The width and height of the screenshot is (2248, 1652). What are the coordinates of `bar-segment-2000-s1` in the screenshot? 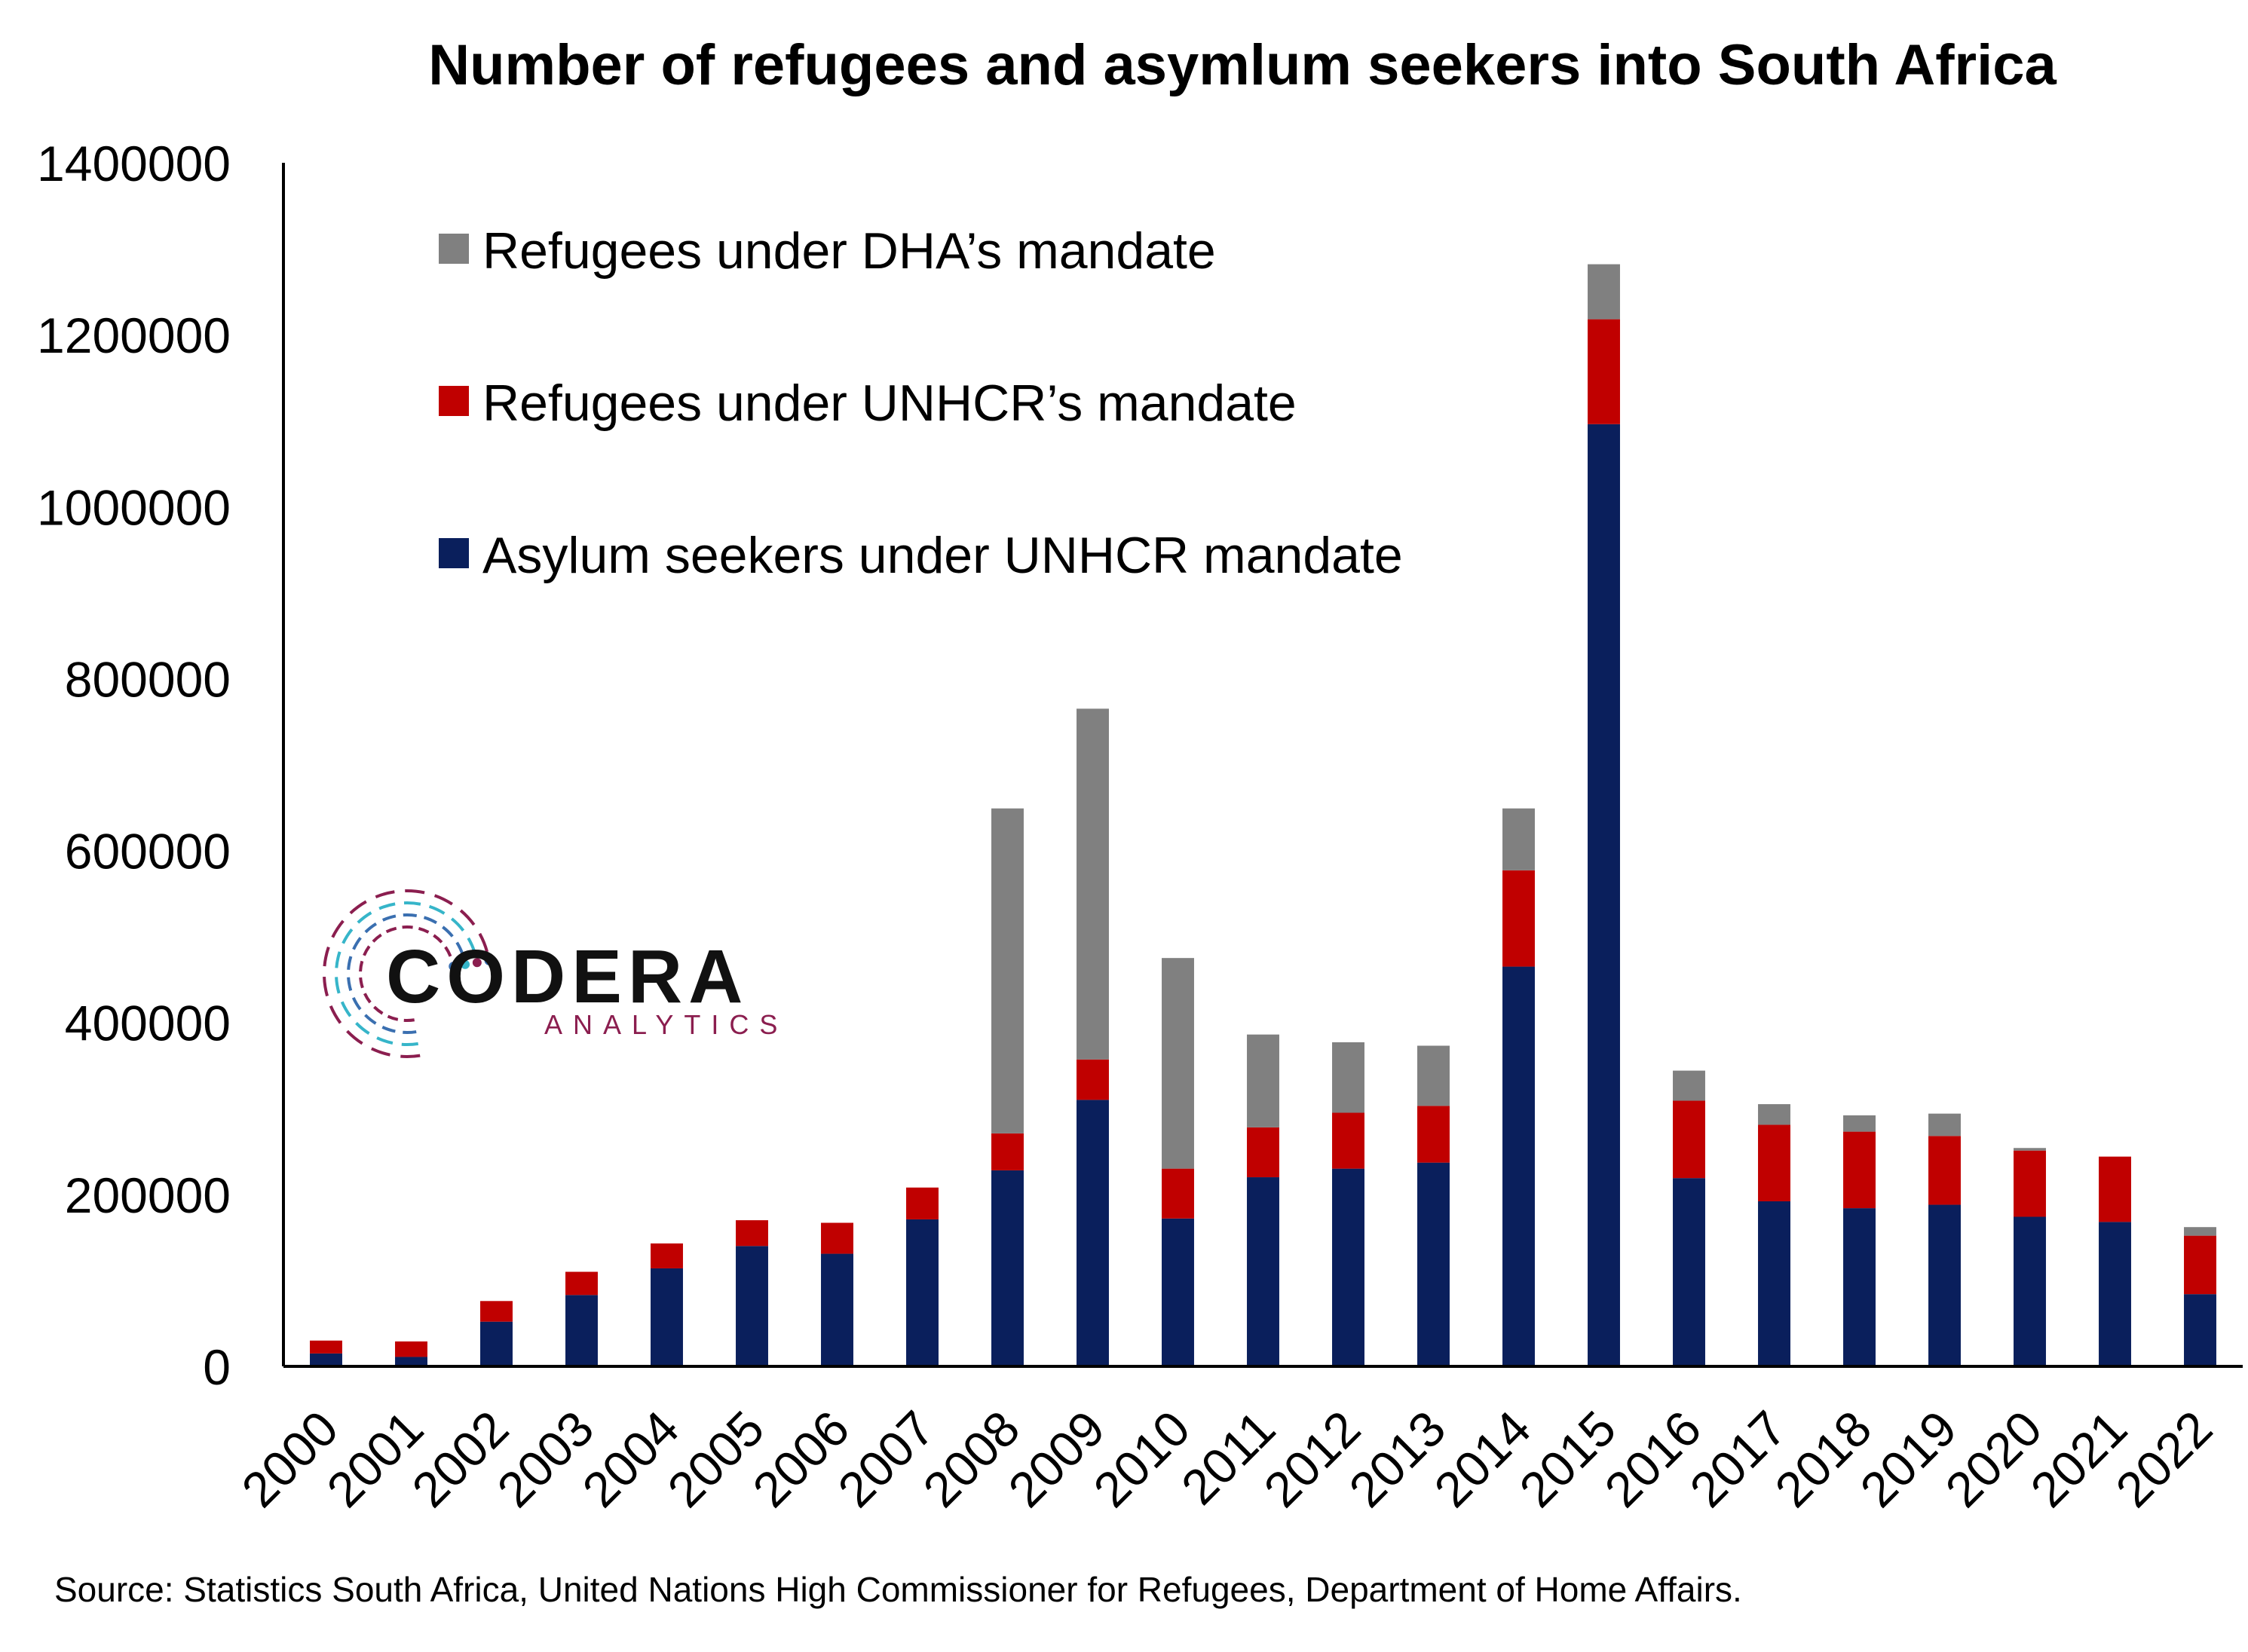 It's located at (326, 1347).